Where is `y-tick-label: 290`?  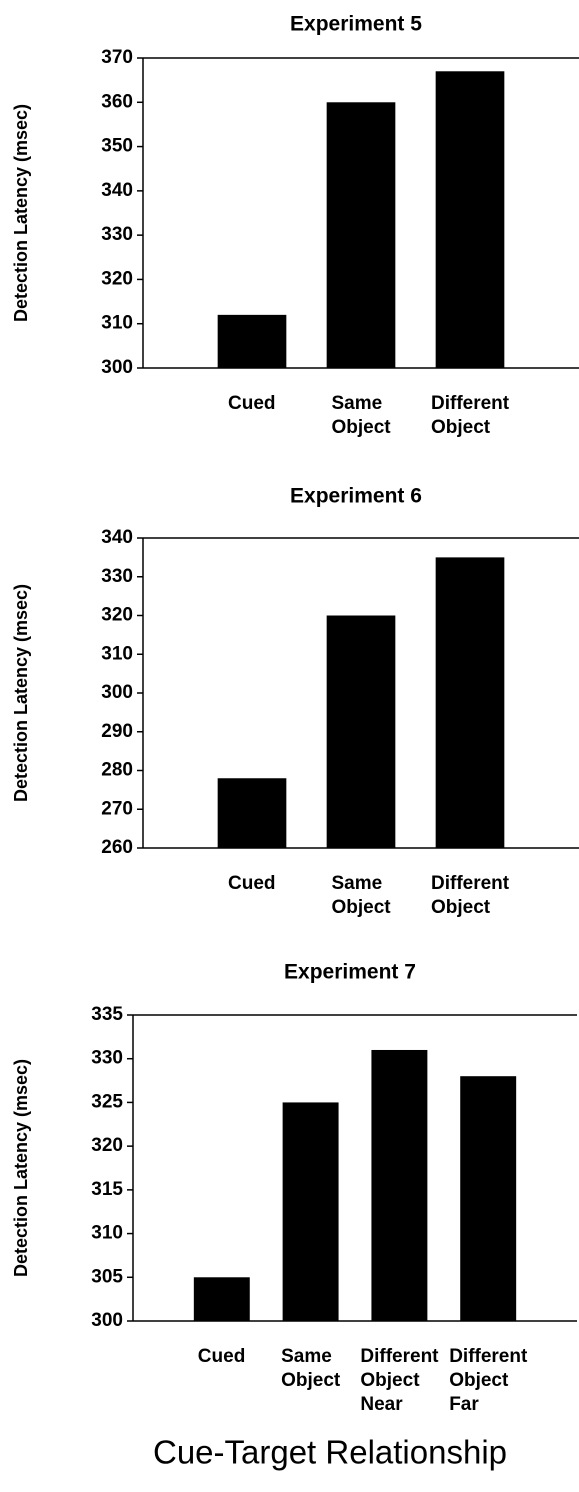
y-tick-label: 290 is located at coordinates (117, 731).